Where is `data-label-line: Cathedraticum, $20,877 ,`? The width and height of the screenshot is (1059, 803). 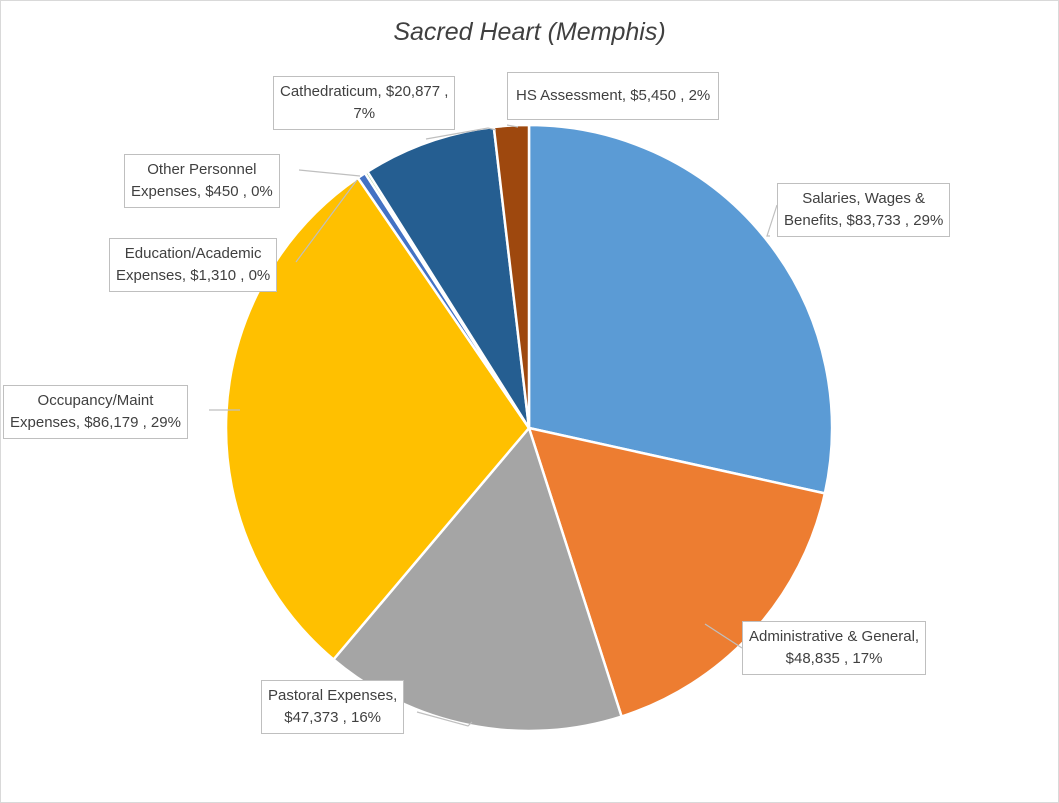
data-label-line: Cathedraticum, $20,877 , is located at coordinates (364, 91).